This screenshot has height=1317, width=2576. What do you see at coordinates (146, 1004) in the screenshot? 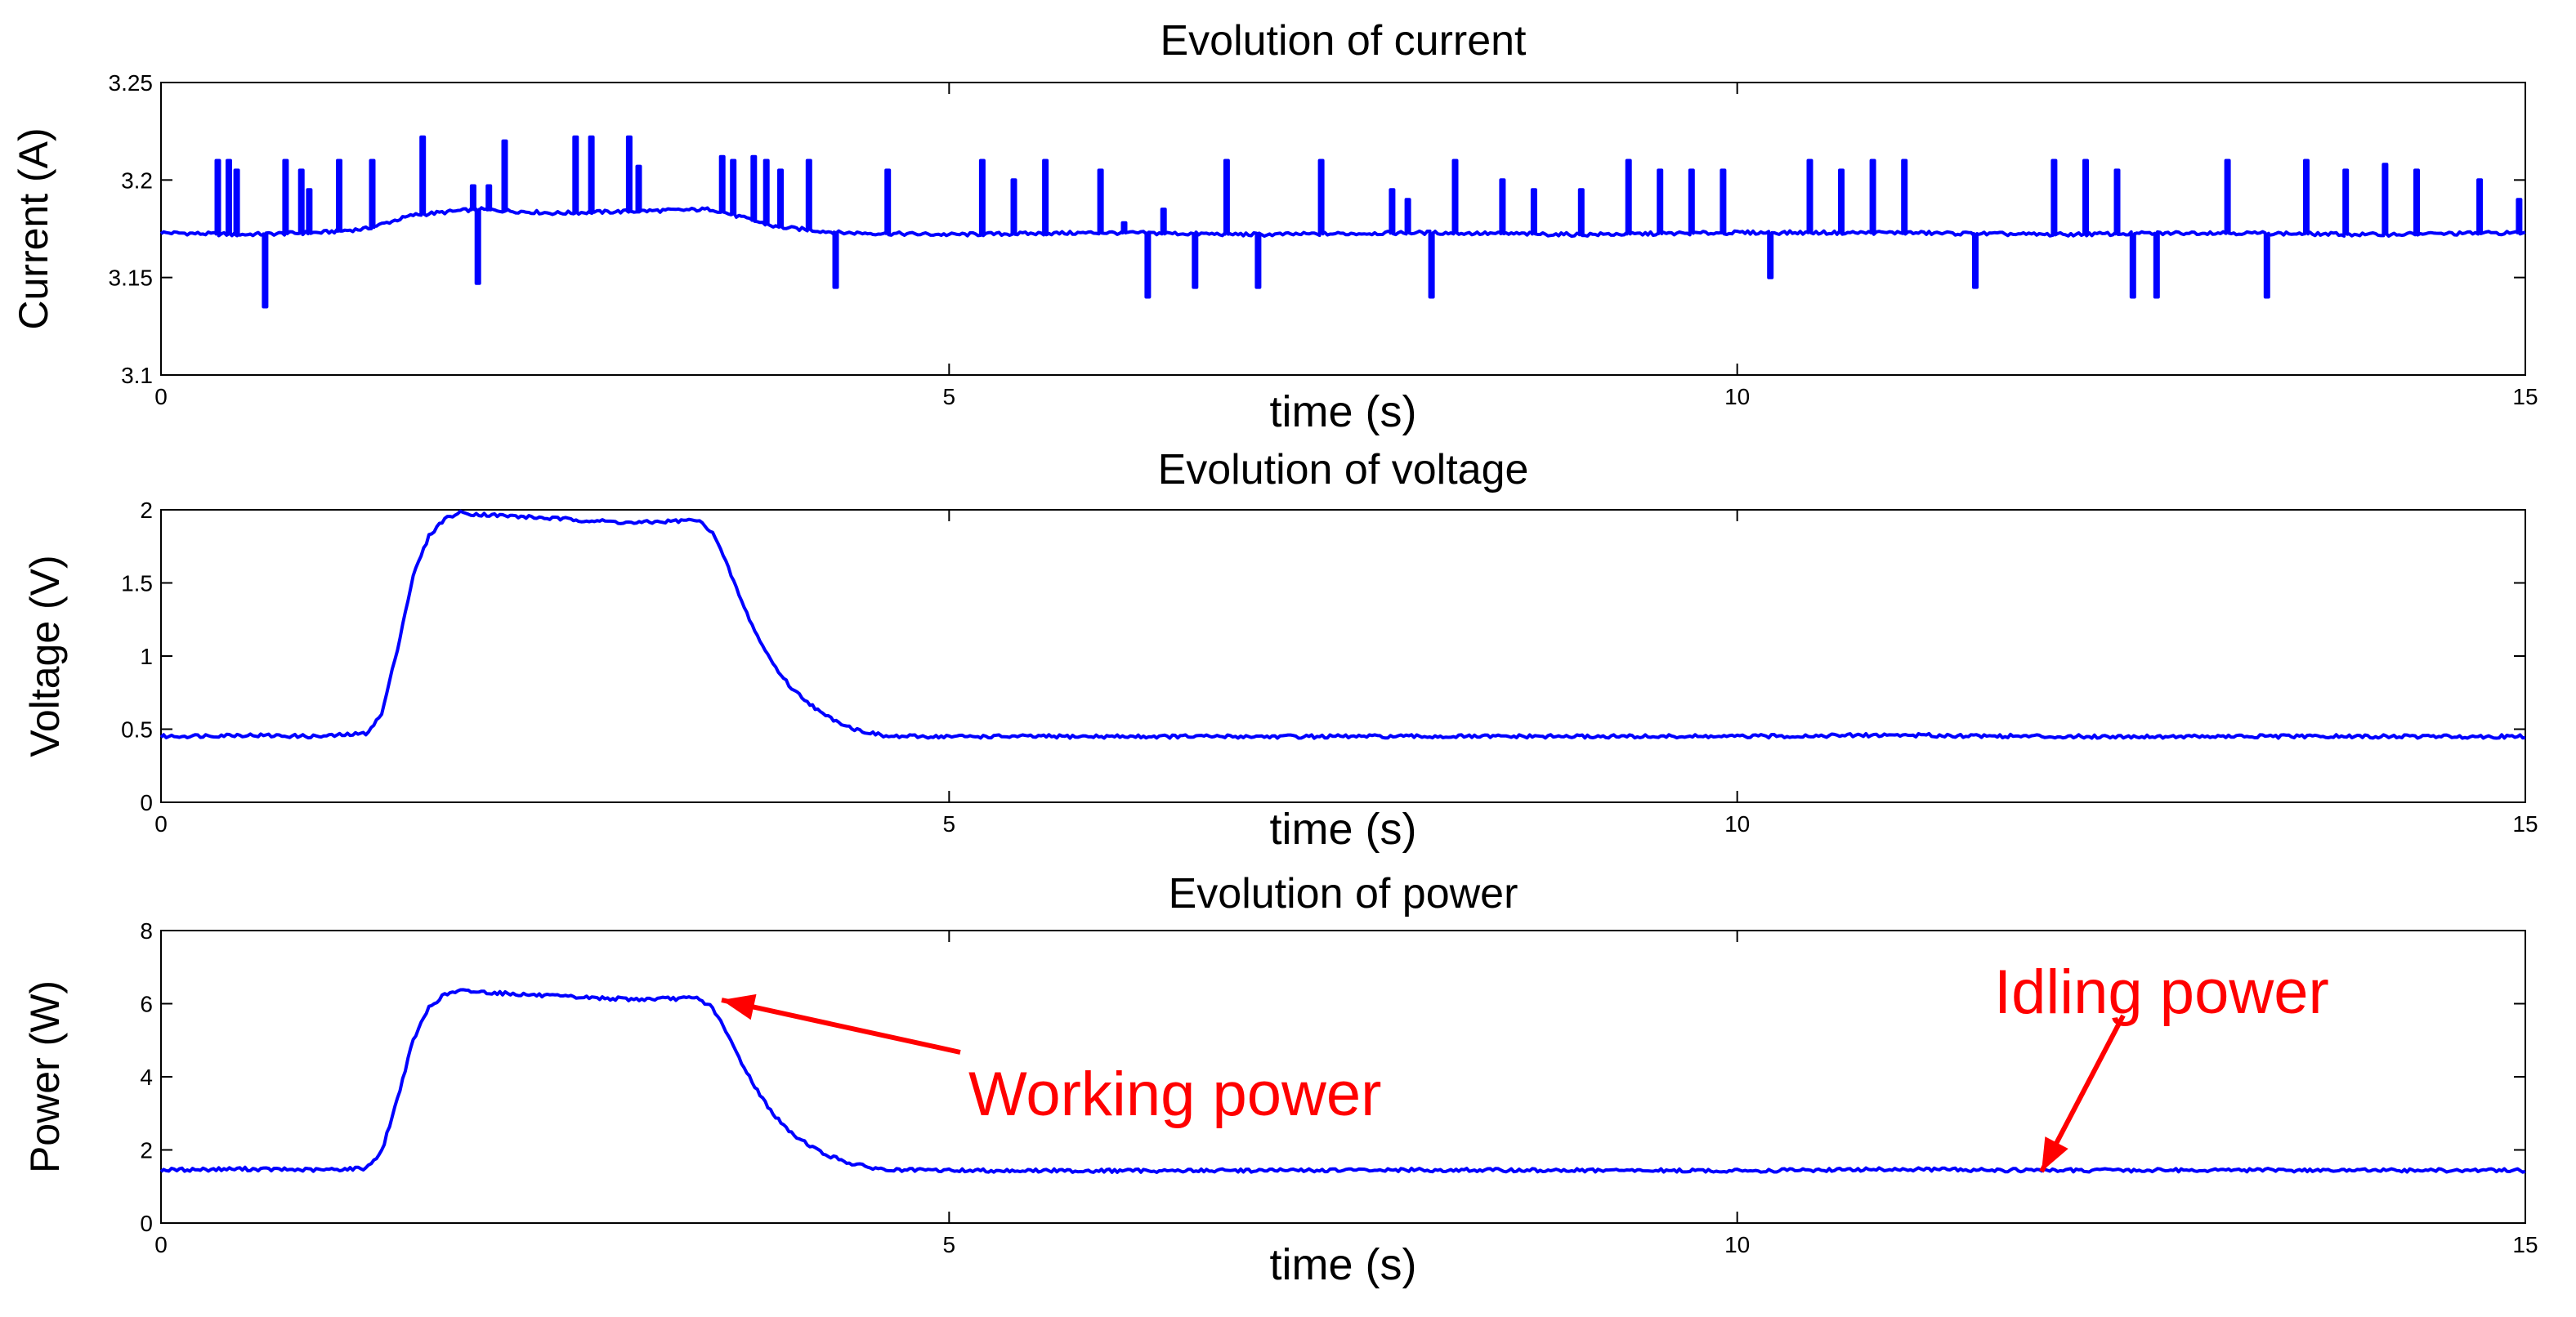
I see `y-tick-label: 6` at bounding box center [146, 1004].